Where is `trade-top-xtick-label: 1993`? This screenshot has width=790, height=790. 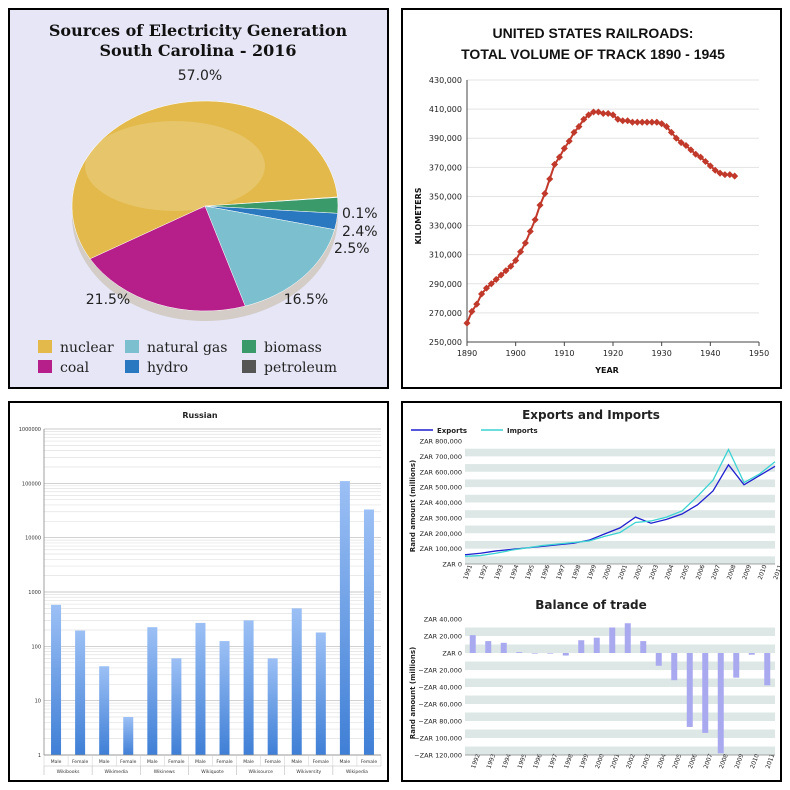 trade-top-xtick-label: 1993 is located at coordinates (499, 572).